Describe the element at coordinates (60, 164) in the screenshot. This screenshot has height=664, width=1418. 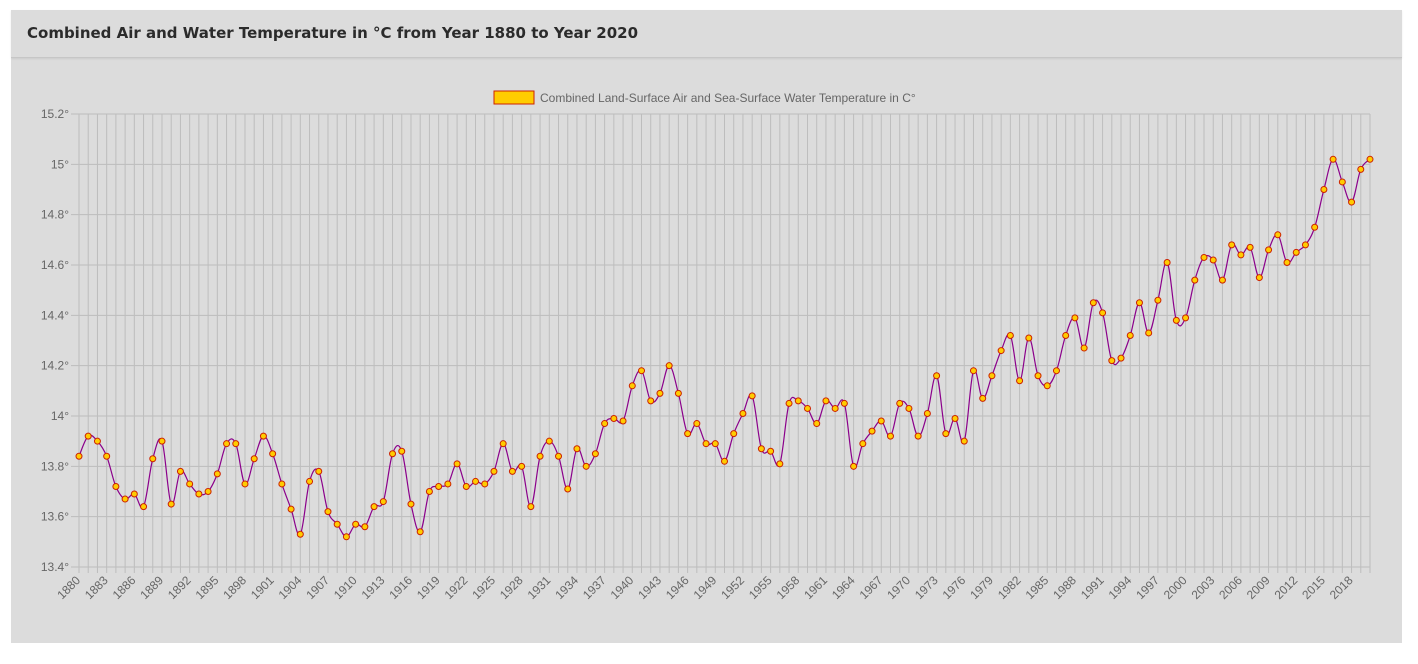
I see `y-tick-label: 15°` at that location.